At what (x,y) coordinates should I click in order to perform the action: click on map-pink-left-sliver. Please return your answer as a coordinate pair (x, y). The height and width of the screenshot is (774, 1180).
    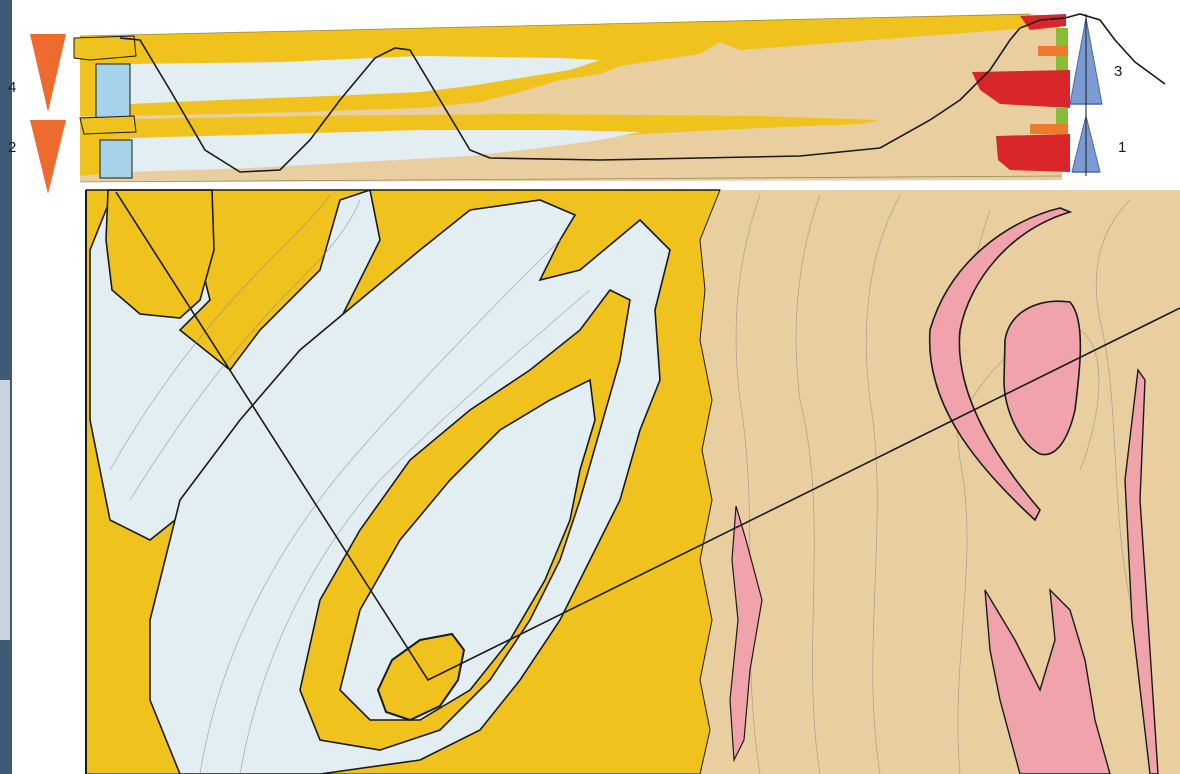
    Looking at the image, I should click on (746, 634).